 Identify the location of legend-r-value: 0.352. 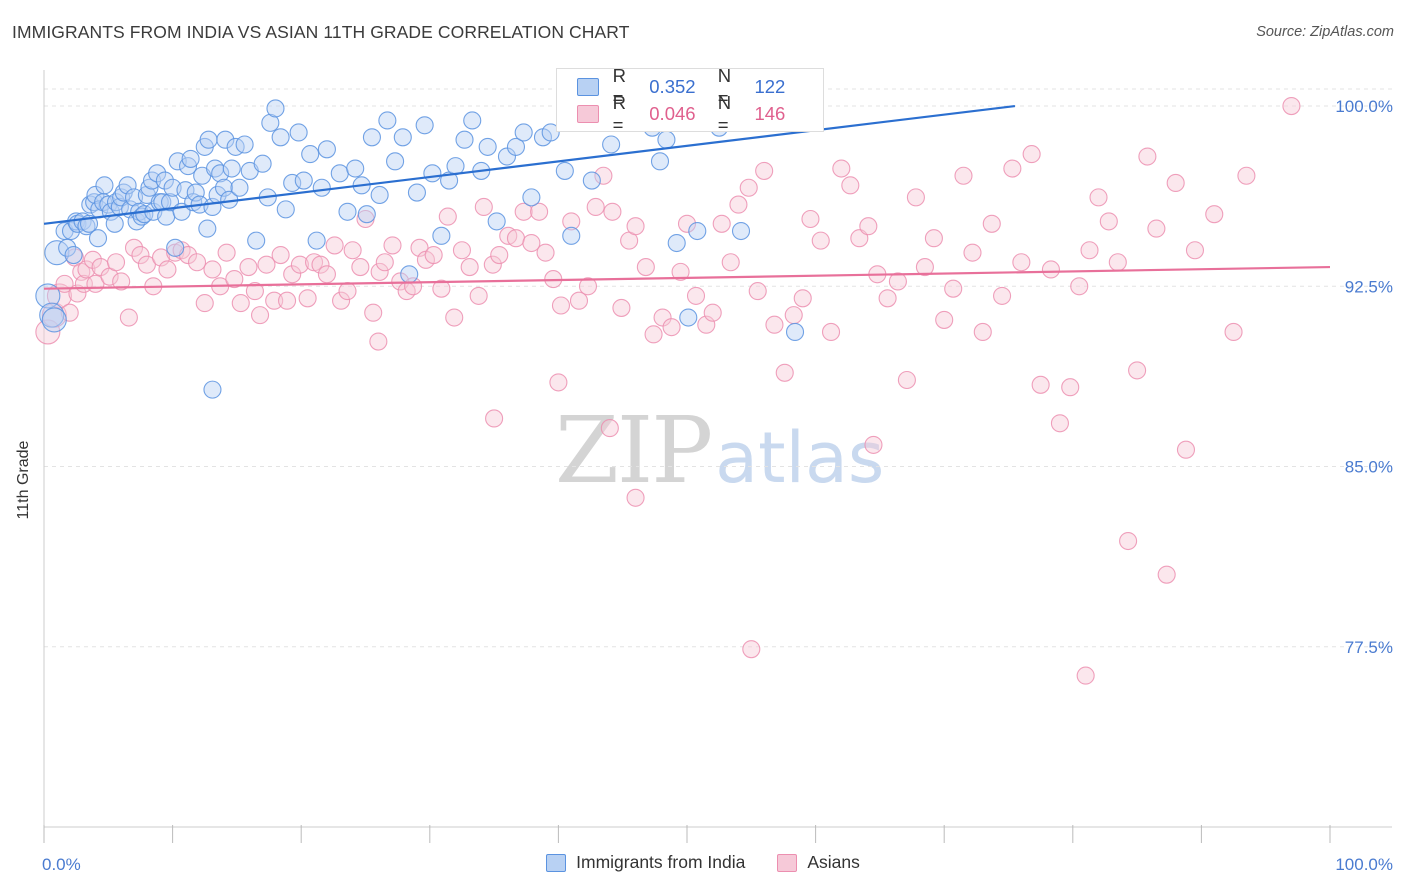
(672, 86).